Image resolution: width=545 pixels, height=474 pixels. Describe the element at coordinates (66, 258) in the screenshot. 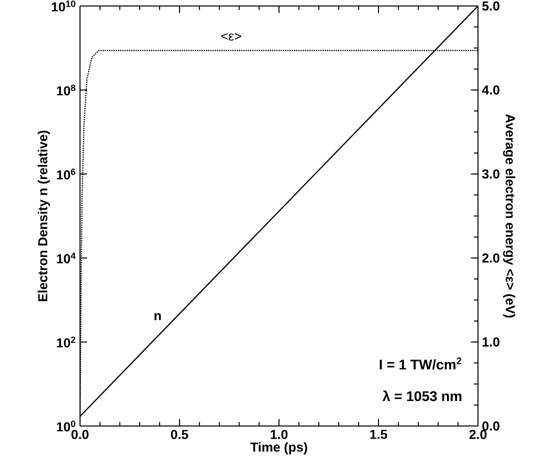

I see `y-tick-label: 10$^{4}$` at that location.